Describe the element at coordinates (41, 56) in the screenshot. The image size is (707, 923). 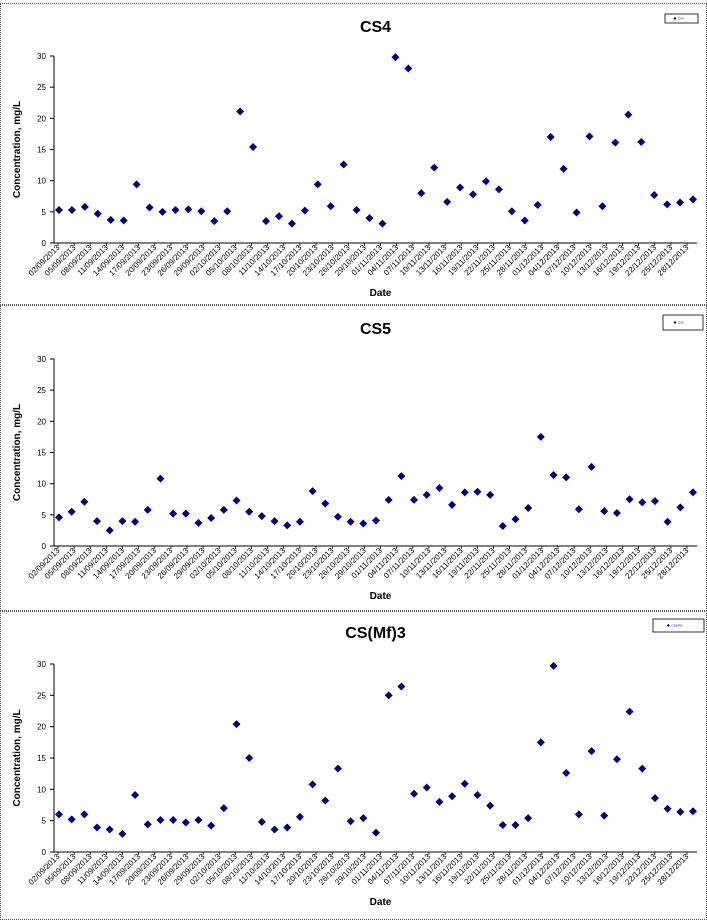
I see `chart0-y-tick-label: 30` at that location.